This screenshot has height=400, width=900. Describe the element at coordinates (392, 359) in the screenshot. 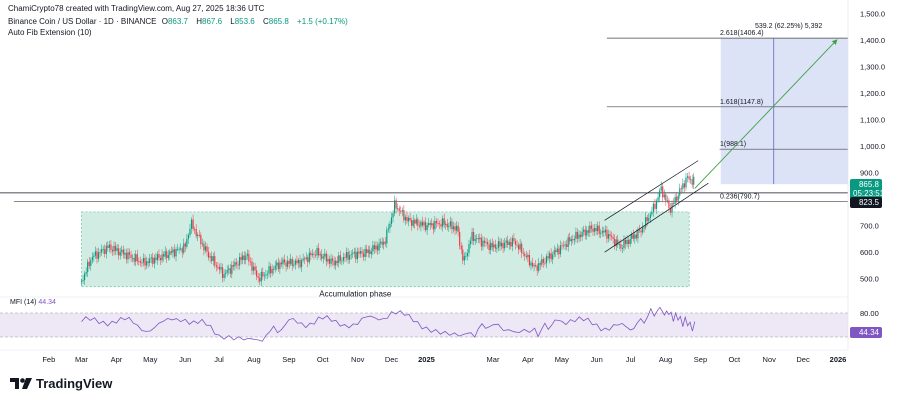

I see `x-tick-label: Dec` at that location.